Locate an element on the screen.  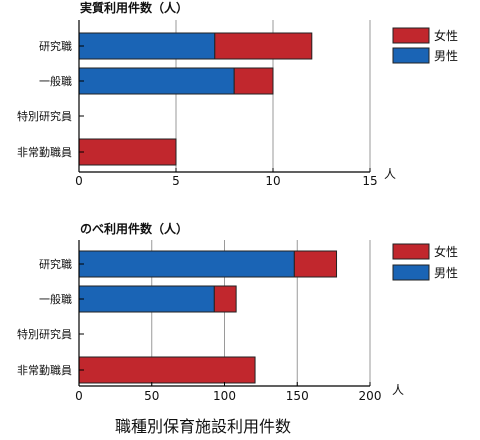
x-tick-label: 15 is located at coordinates (369, 181).